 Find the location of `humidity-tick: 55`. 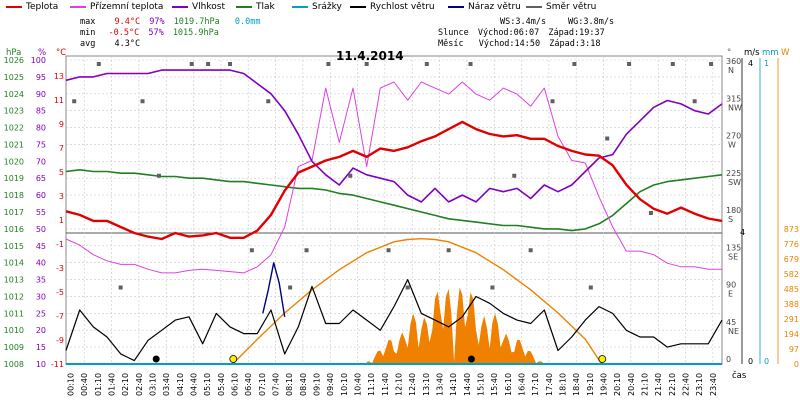

humidity-tick: 55 is located at coordinates (41, 212).